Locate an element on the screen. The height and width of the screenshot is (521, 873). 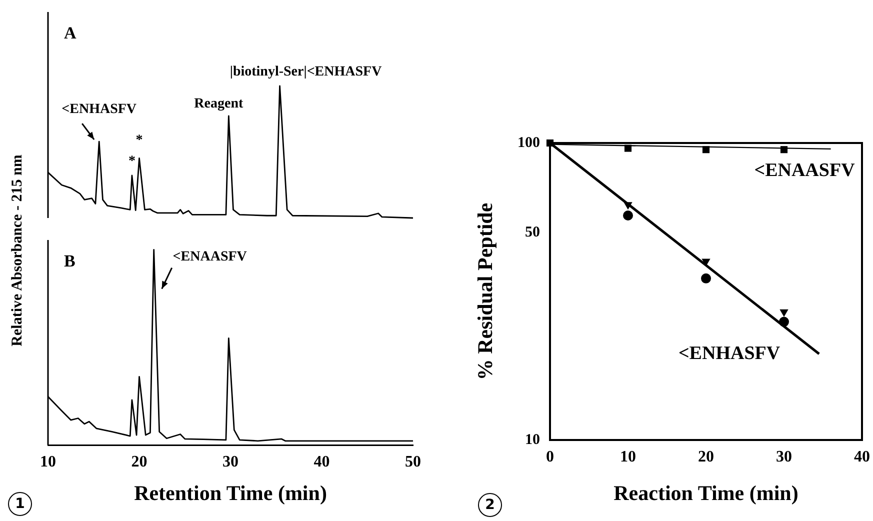
annotation: |biotinyl-Ser|<ENHASFV is located at coordinates (306, 72).